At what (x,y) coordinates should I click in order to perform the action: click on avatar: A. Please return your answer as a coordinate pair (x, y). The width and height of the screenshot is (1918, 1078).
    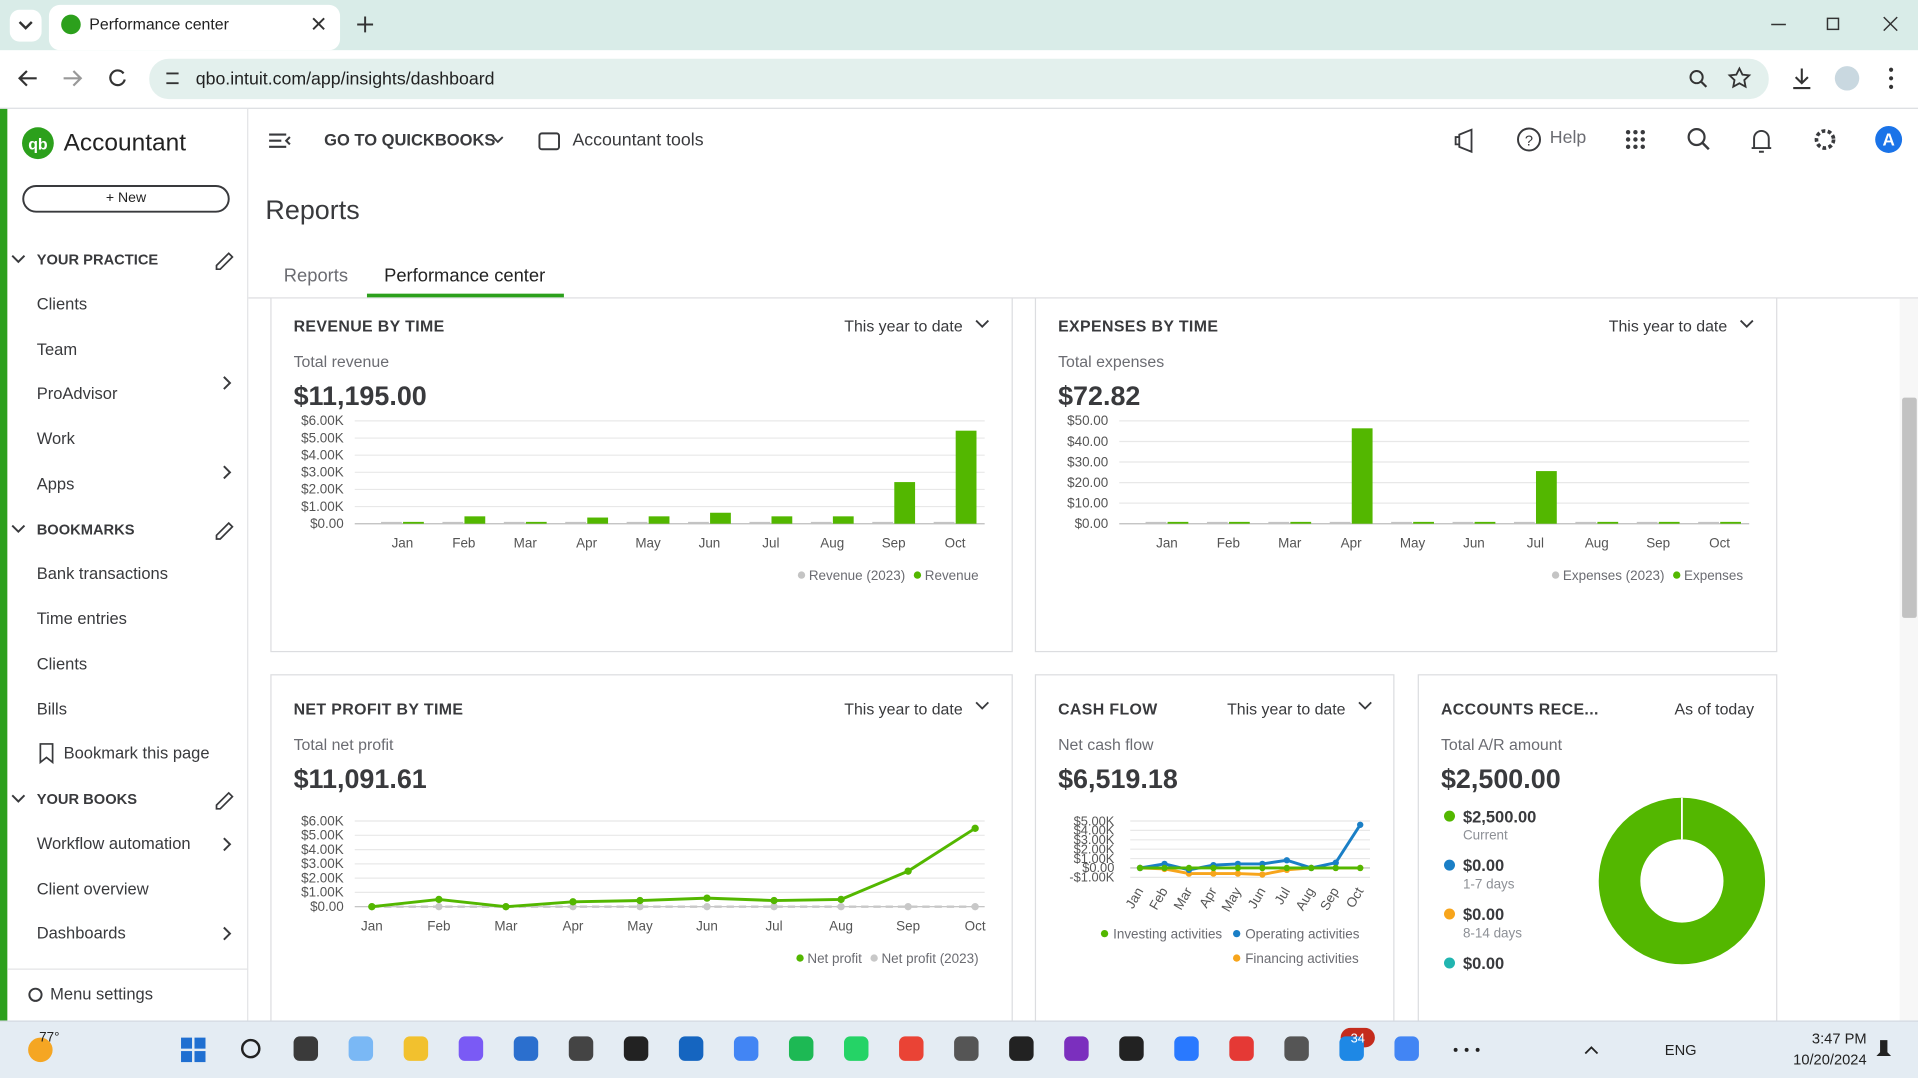
    Looking at the image, I should click on (1888, 139).